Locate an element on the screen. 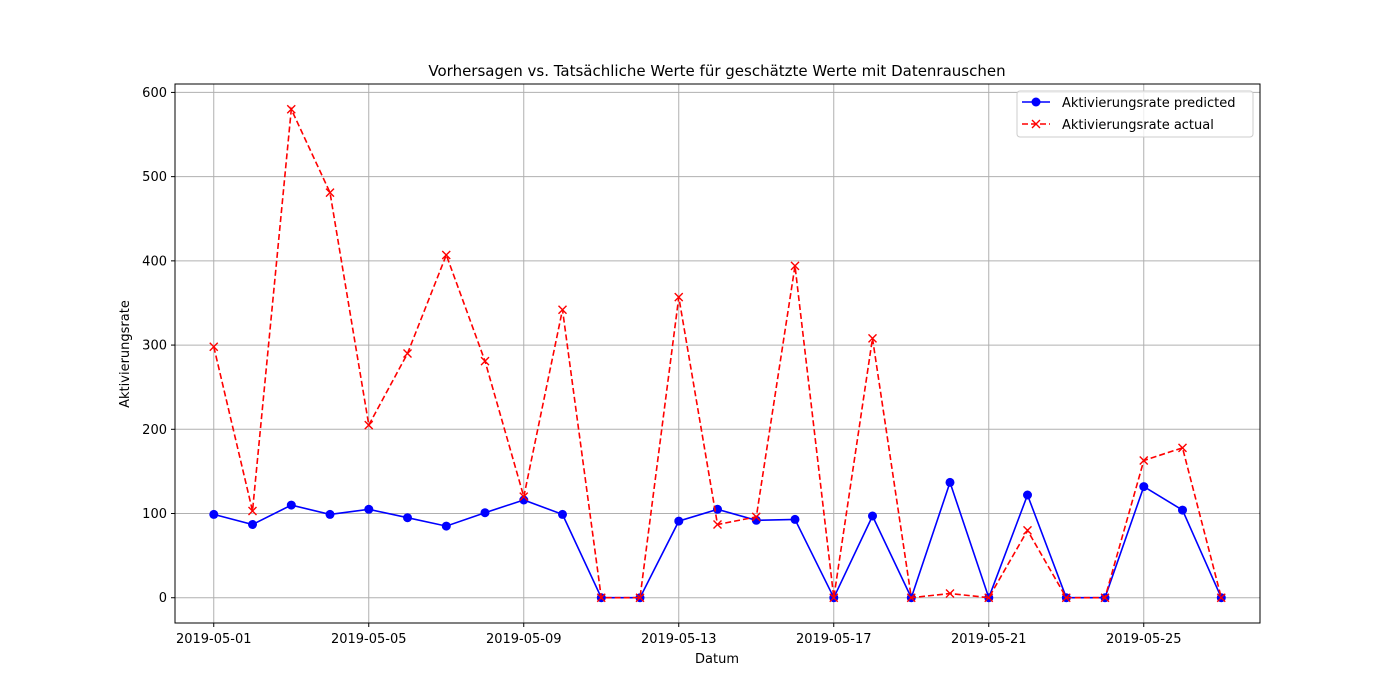  x-tick-label: 2019-05-17 is located at coordinates (834, 639).